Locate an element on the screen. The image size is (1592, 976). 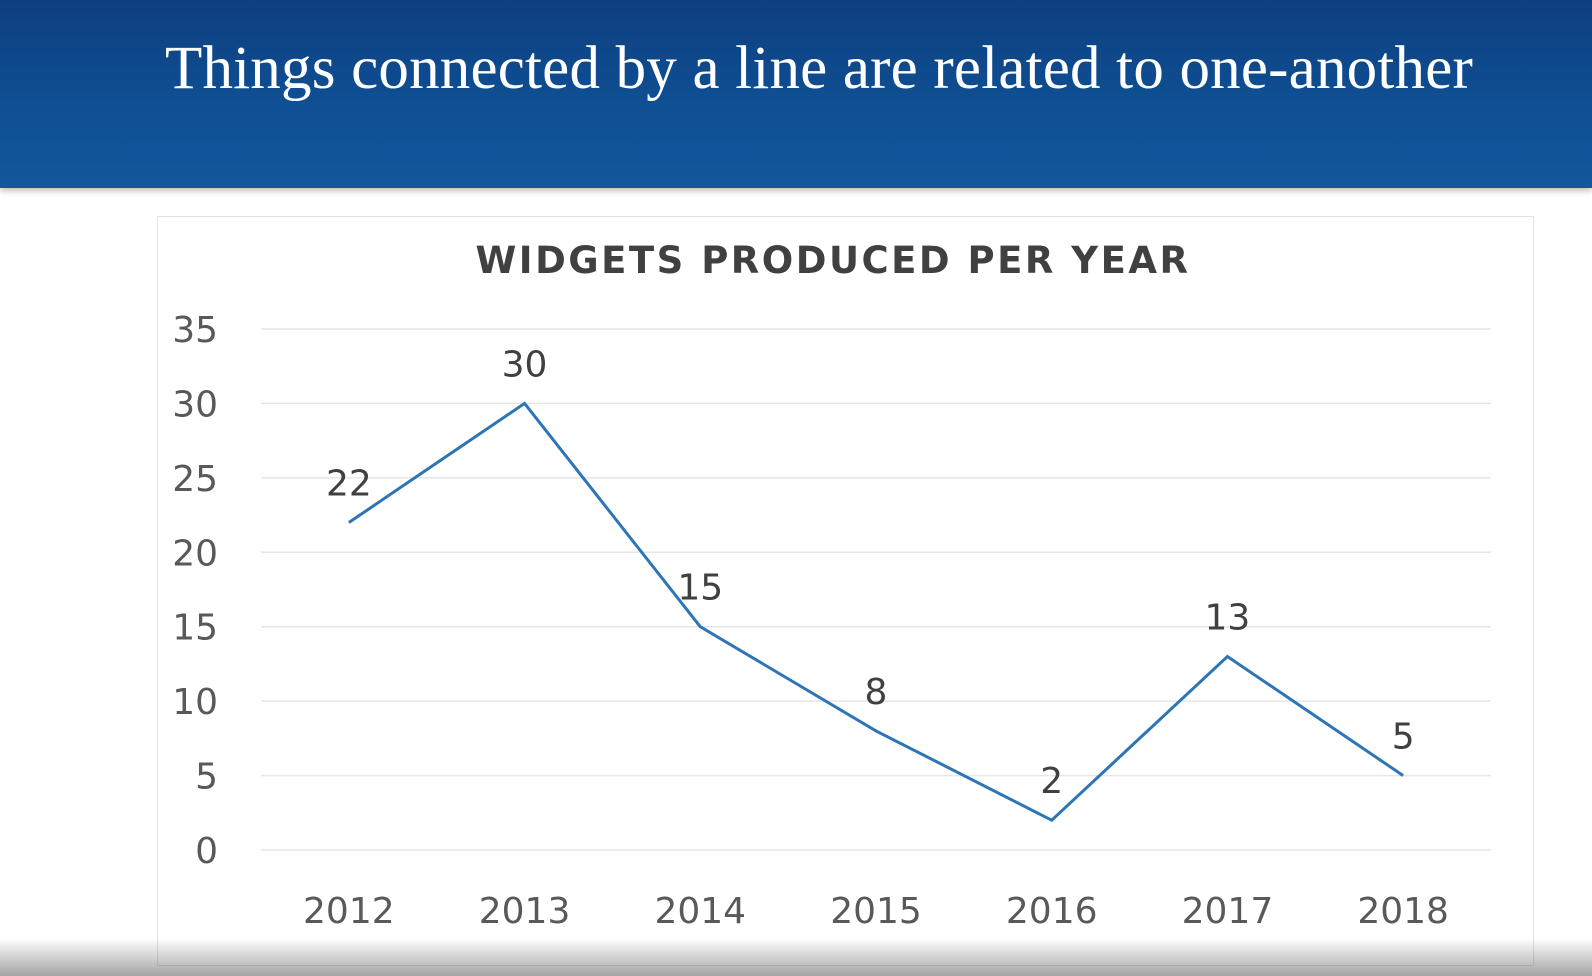
x-tick-label: 2013 is located at coordinates (525, 911).